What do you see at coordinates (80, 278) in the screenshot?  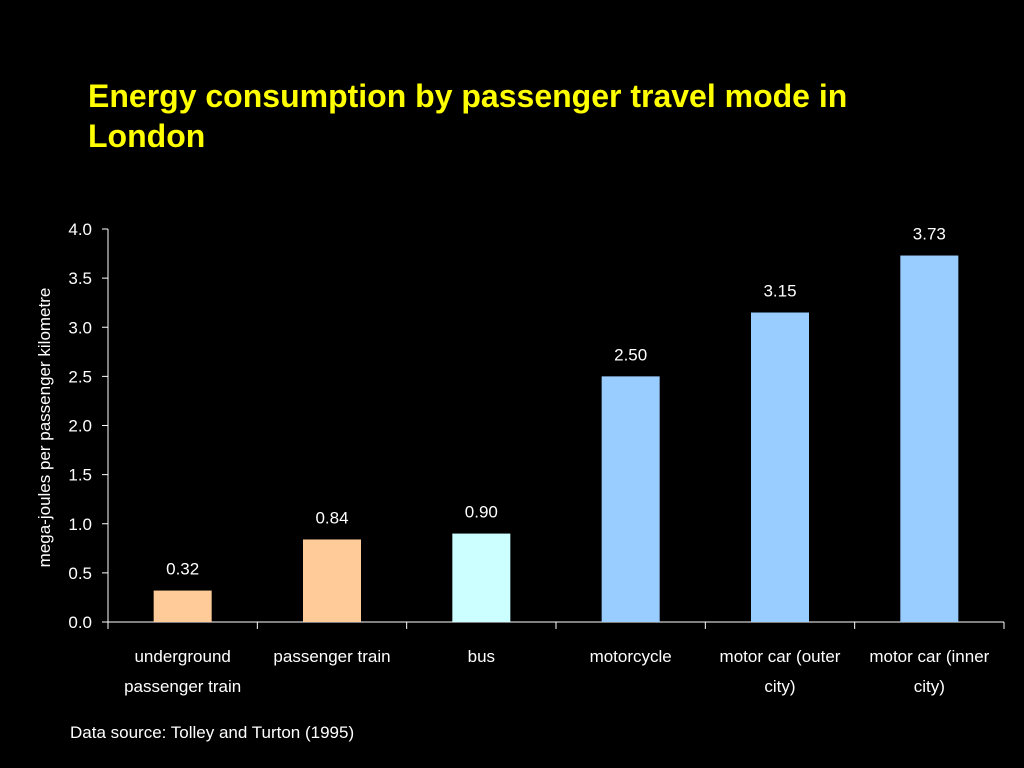 I see `y-tick-label: 3.5` at bounding box center [80, 278].